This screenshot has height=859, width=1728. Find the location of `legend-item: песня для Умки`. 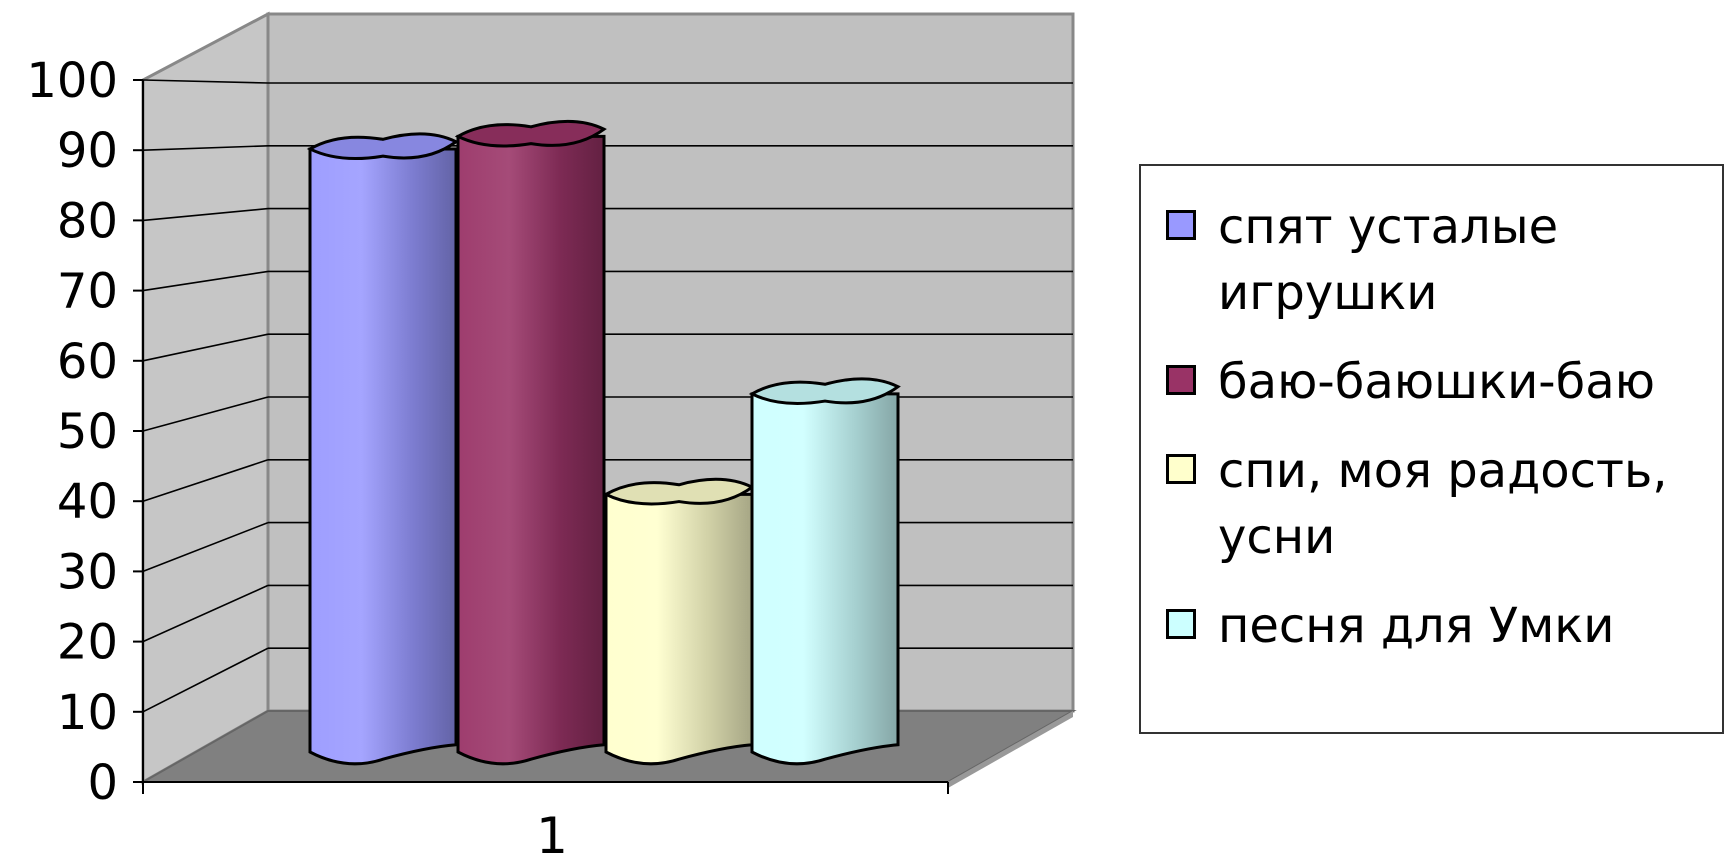

legend-item: песня для Умки is located at coordinates (1444, 626).